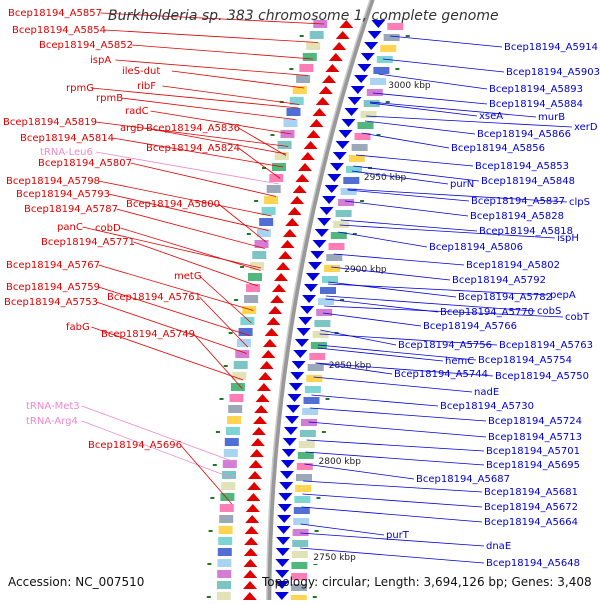  Describe the element at coordinates (55, 13) in the screenshot. I see `left-gene-label: Bcep18194_A5857` at that location.